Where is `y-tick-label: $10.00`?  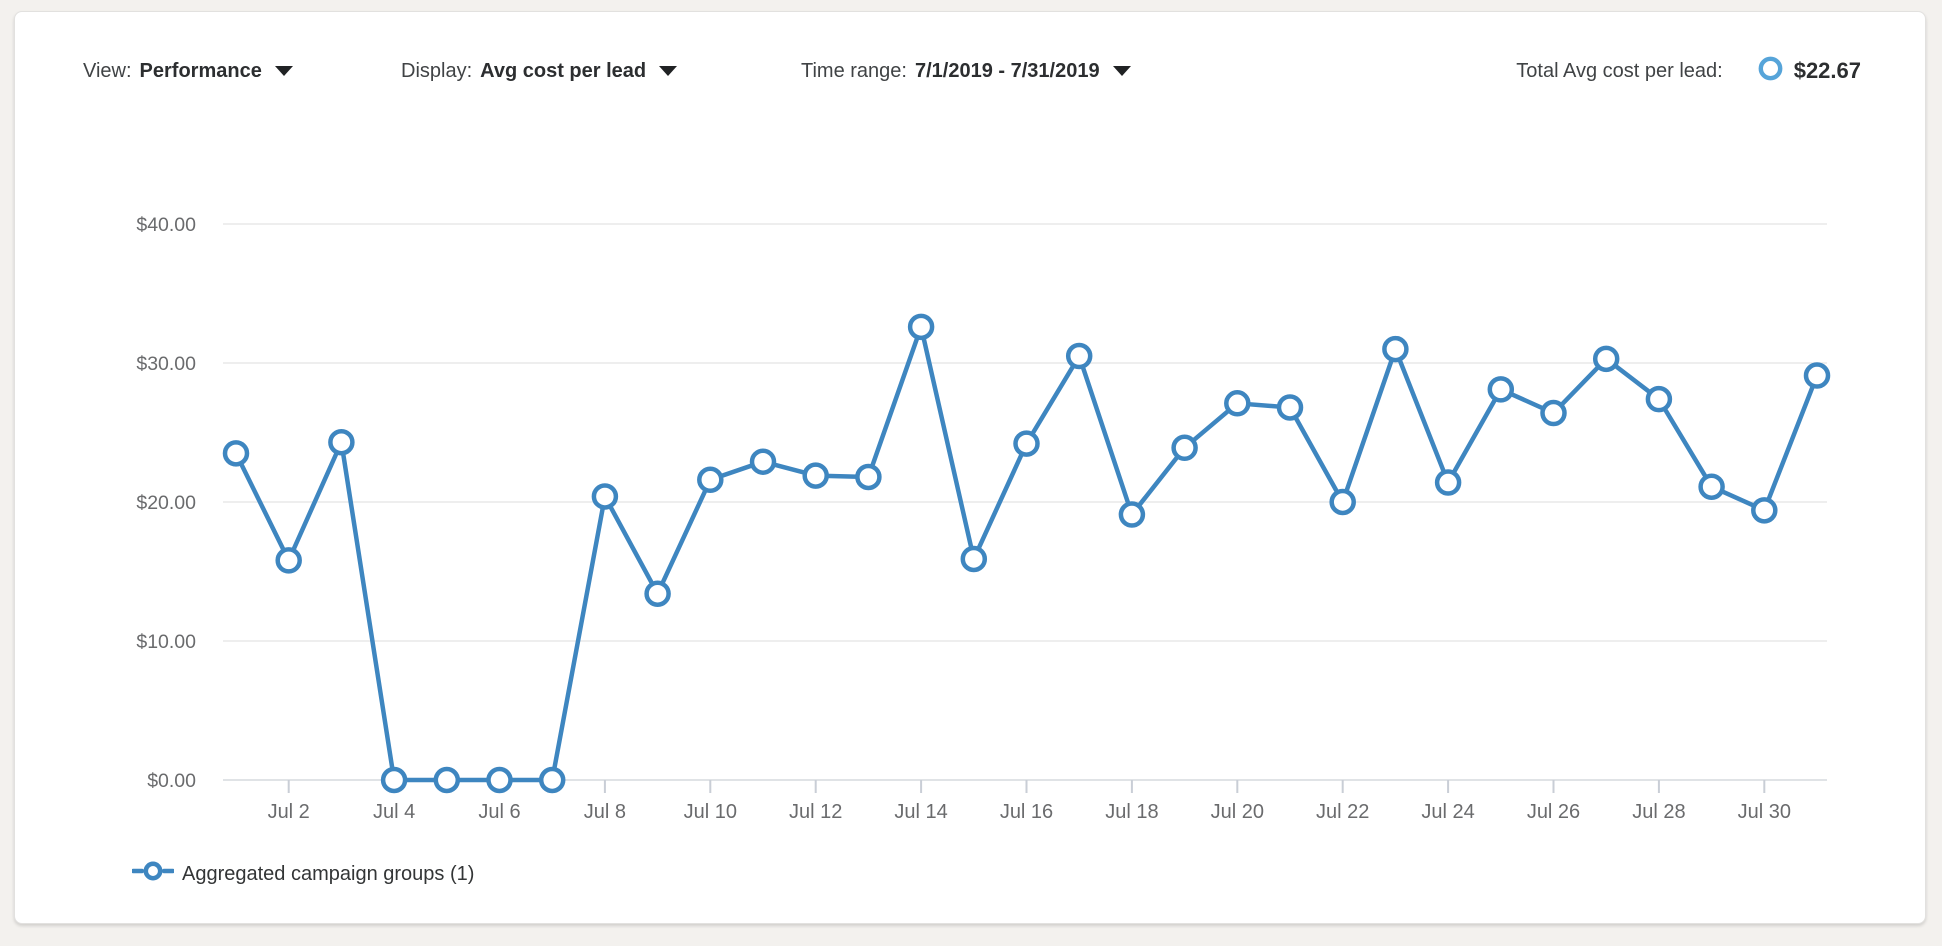
y-tick-label: $10.00 is located at coordinates (166, 642).